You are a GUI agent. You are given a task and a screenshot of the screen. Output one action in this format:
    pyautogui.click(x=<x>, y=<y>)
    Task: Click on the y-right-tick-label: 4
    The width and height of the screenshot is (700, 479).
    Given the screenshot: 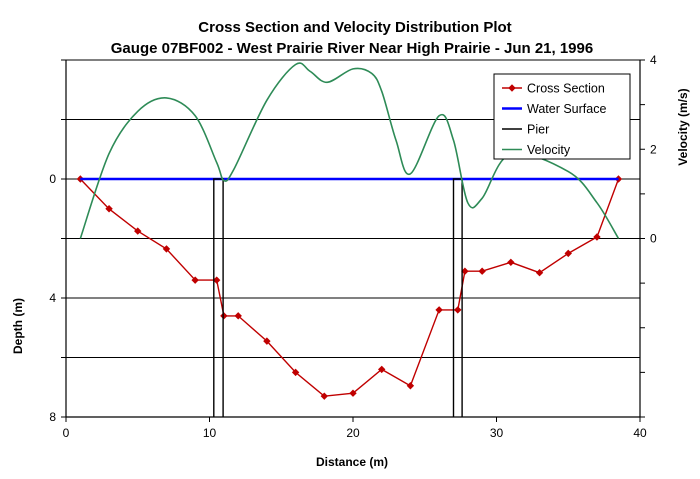 What is the action you would take?
    pyautogui.click(x=653, y=60)
    